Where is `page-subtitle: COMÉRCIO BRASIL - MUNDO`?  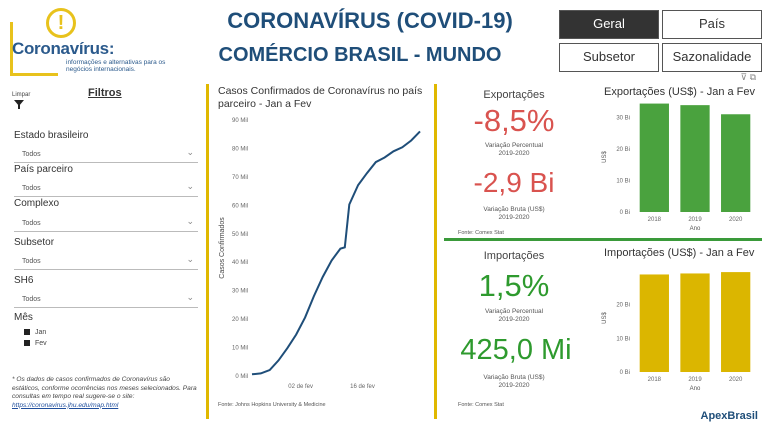
page-subtitle: COMÉRCIO BRASIL - MUNDO is located at coordinates (360, 55).